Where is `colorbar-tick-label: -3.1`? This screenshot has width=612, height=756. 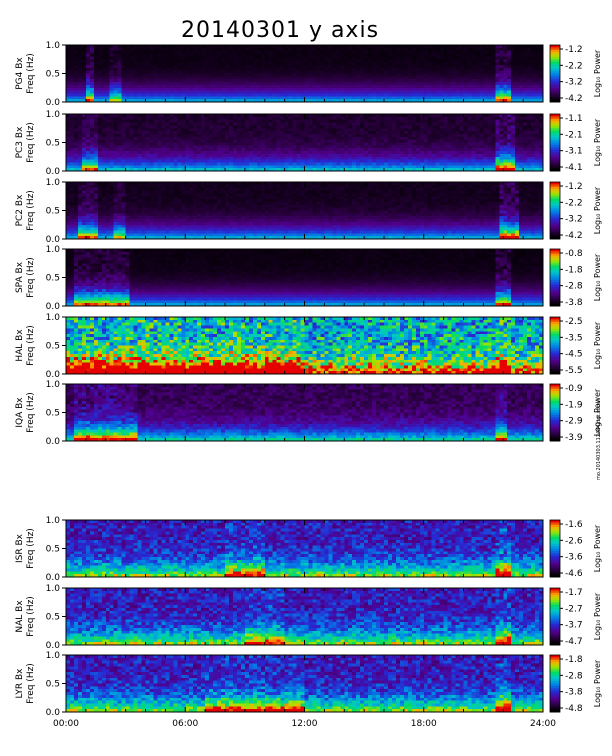
colorbar-tick-label: -3.1 is located at coordinates (574, 152).